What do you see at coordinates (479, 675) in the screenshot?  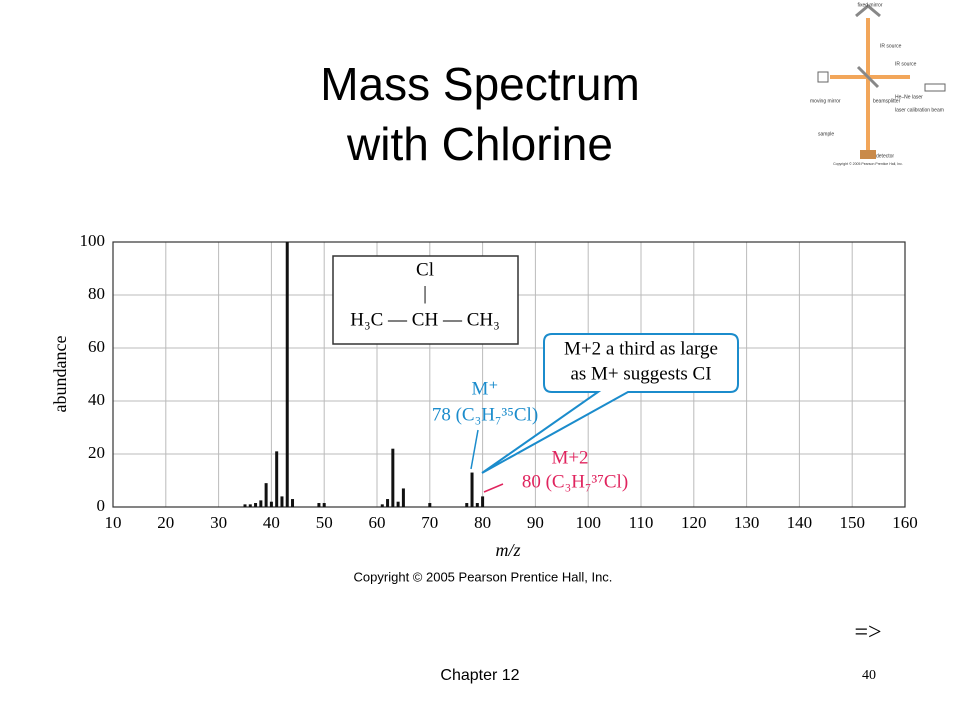 I see `footer-left: Chapter 12` at bounding box center [479, 675].